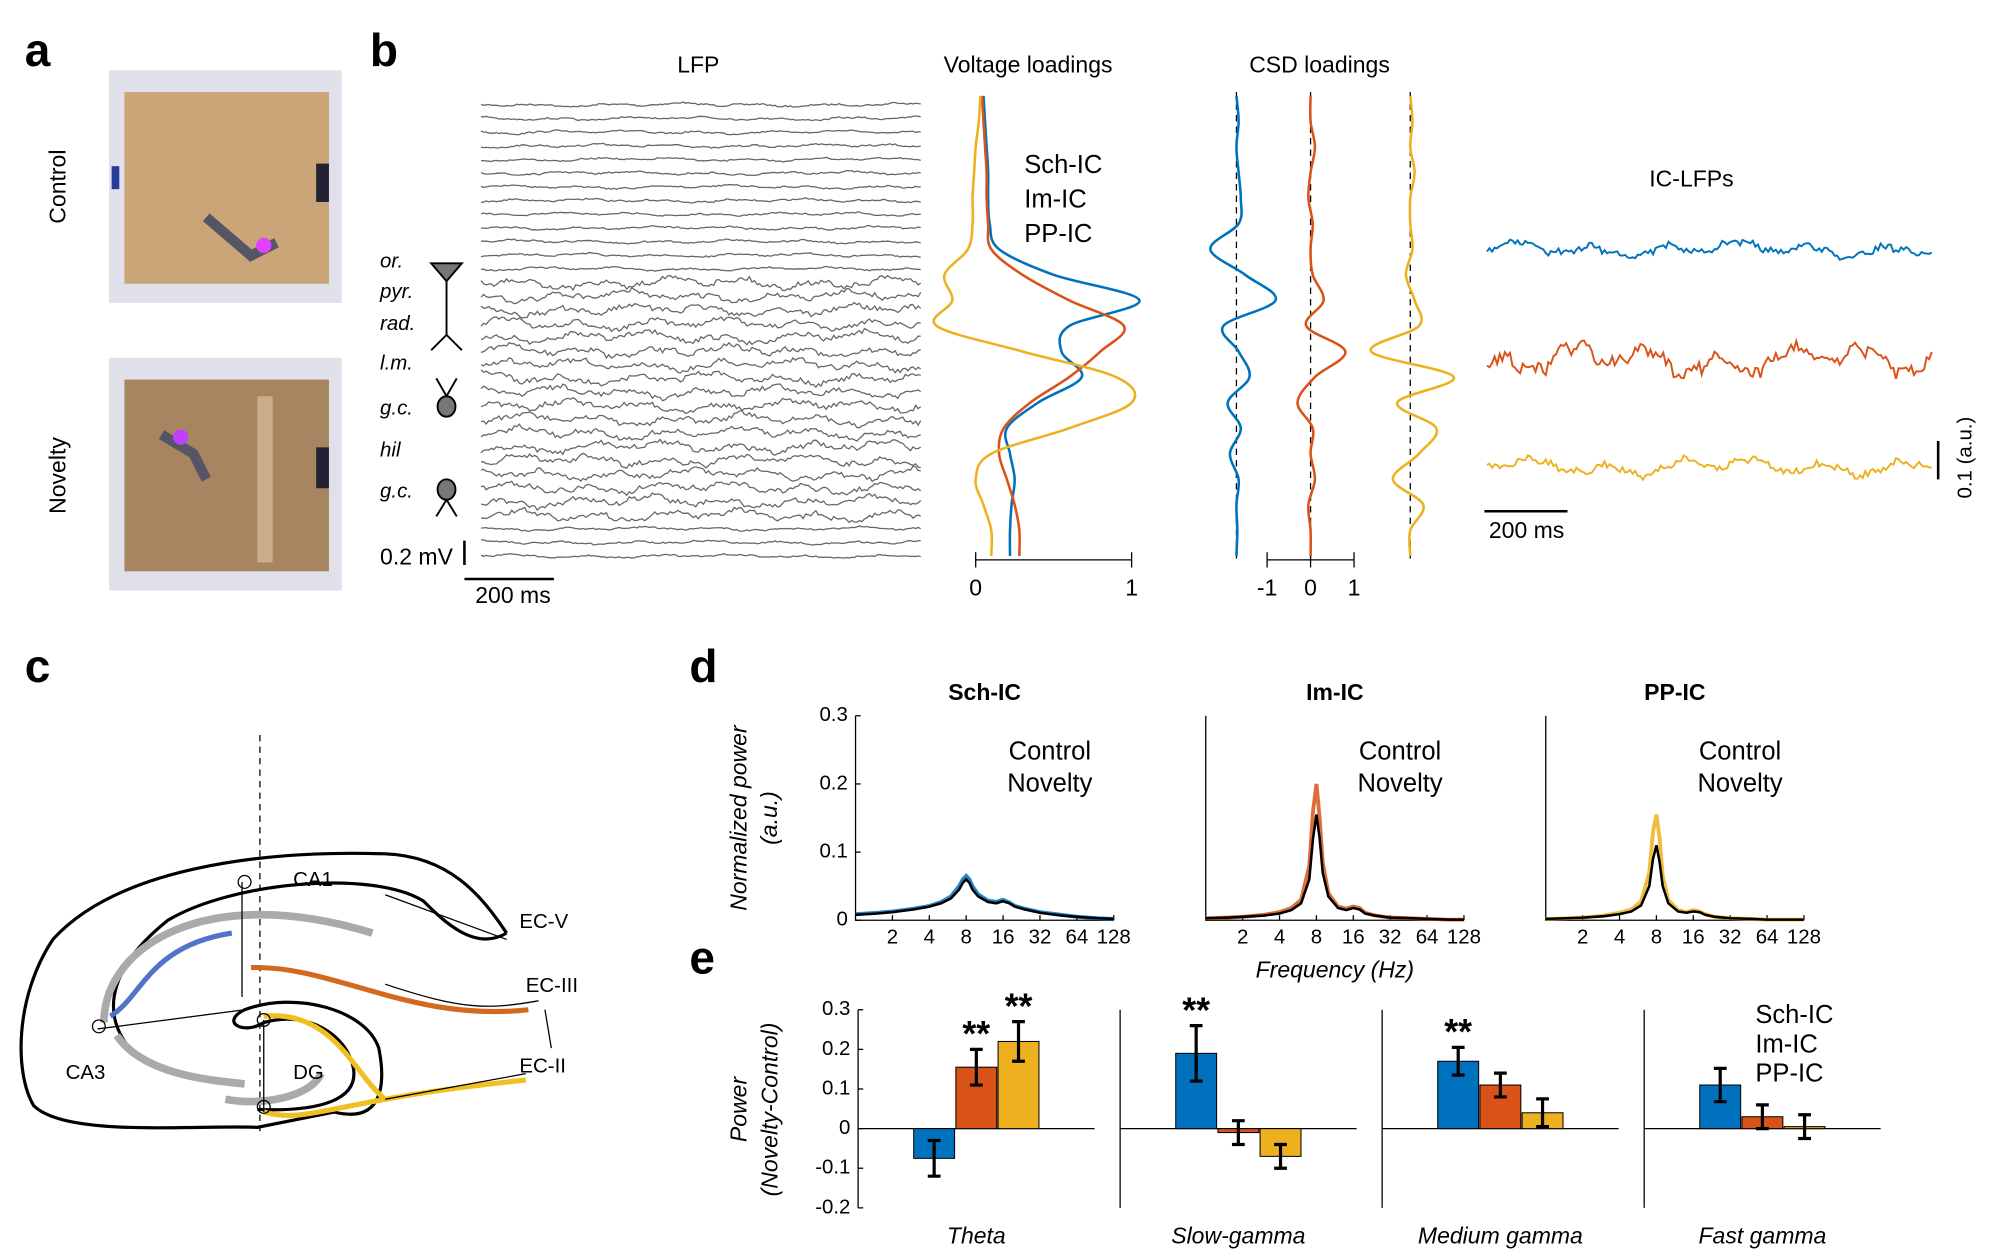 Image resolution: width=1991 pixels, height=1259 pixels. Describe the element at coordinates (1316, 937) in the screenshot. I see `x-tick-label: 8` at that location.